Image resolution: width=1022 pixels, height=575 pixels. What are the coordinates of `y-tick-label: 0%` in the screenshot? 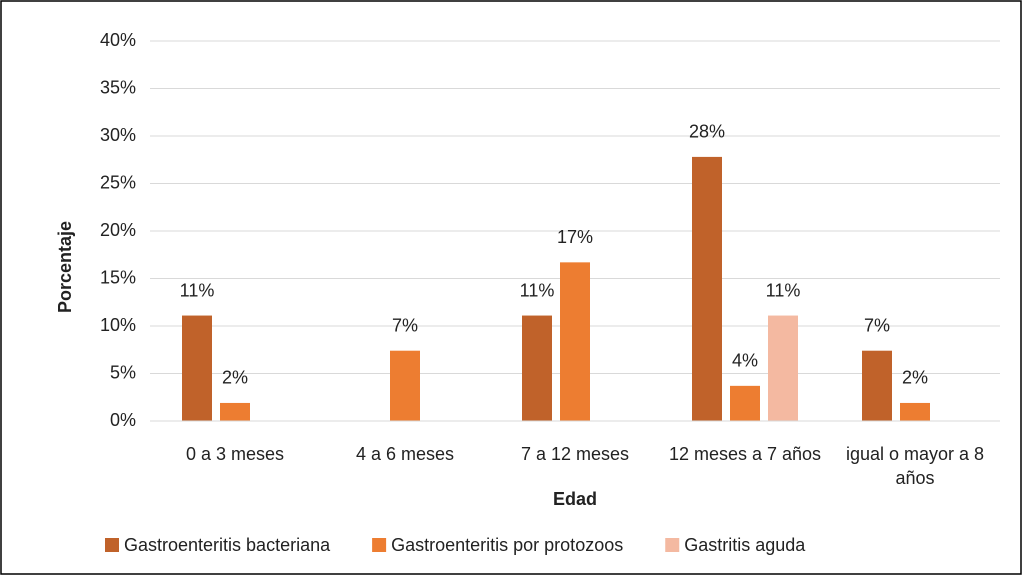 It's located at (123, 420).